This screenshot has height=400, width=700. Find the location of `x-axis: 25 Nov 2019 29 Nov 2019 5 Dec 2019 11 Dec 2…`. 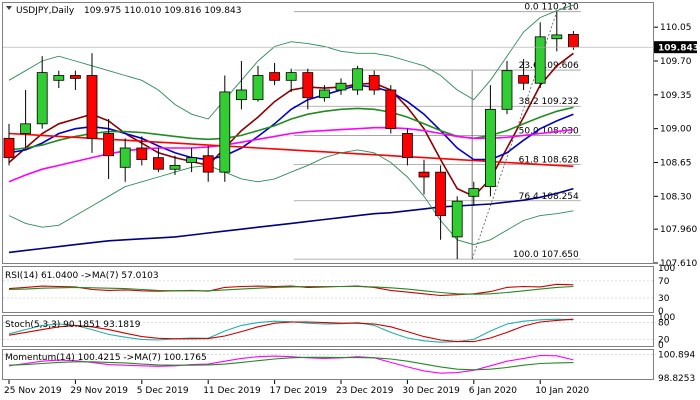

x-axis: 25 Nov 2019 29 Nov 2019 5 Dec 2019 11 Dec 2… is located at coordinates (296, 388).